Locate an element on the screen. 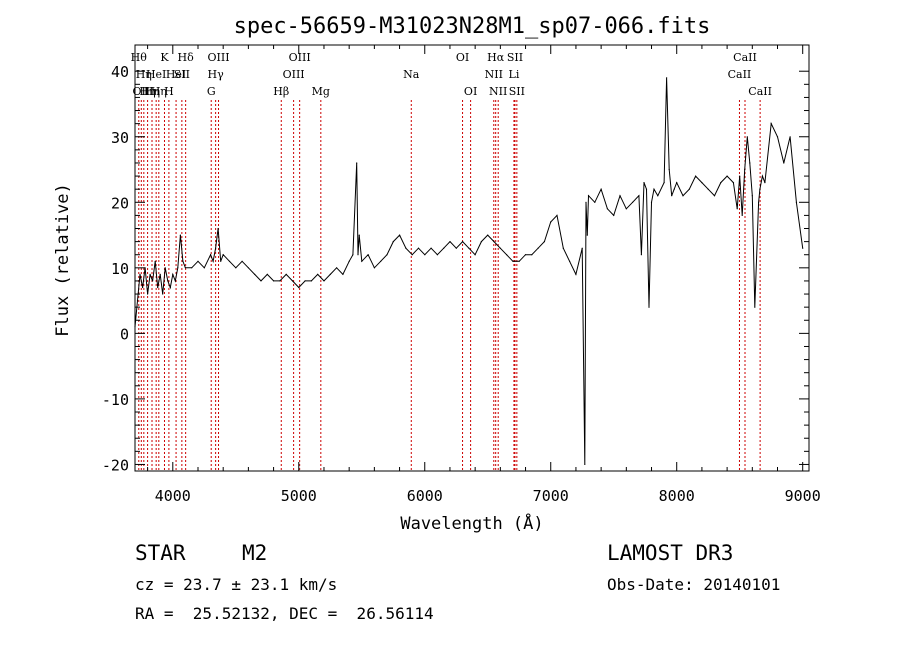  y-tick-label: 0 is located at coordinates (124, 334).